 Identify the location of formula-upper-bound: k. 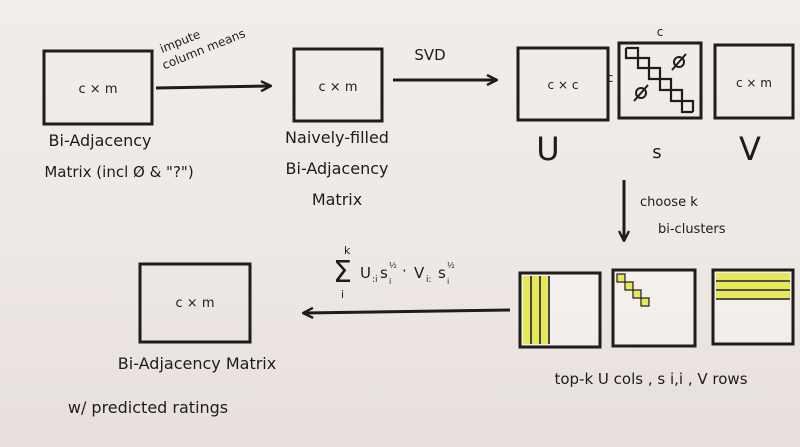
(347, 250).